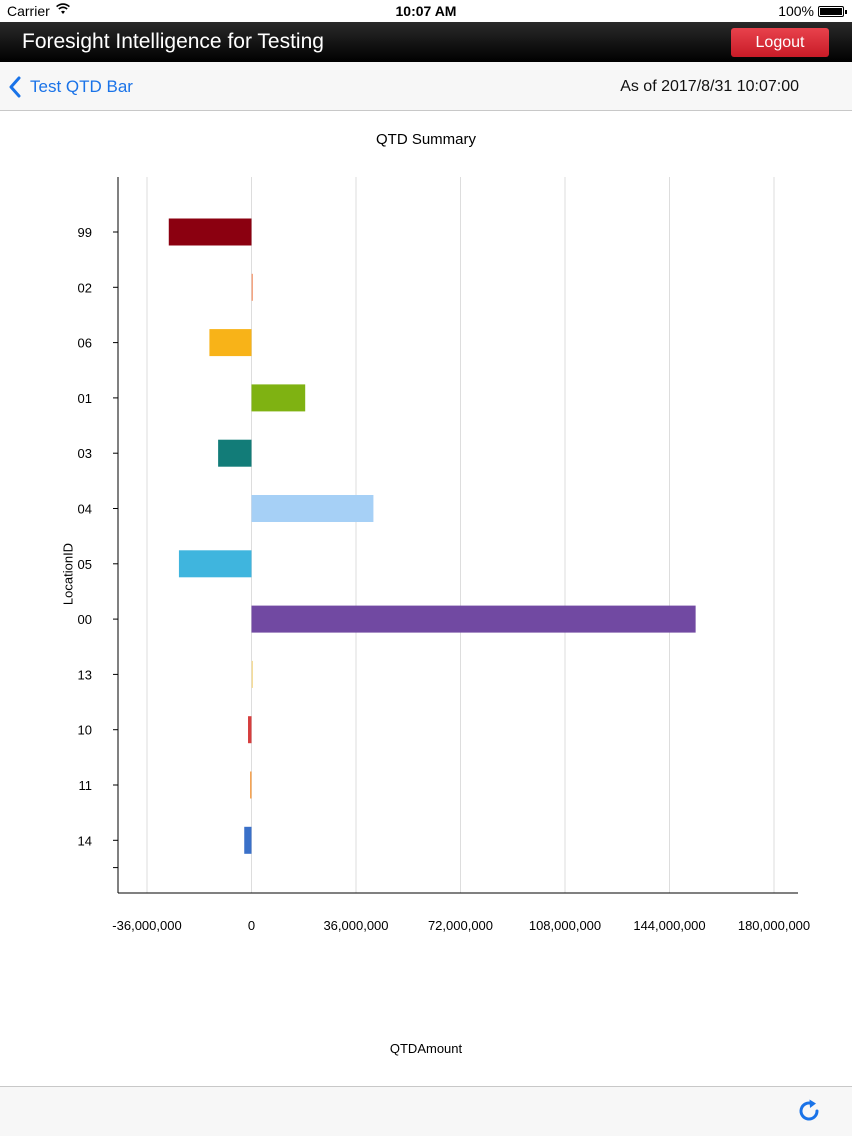 The height and width of the screenshot is (1136, 852). I want to click on chart-title: QTD Summary, so click(425, 139).